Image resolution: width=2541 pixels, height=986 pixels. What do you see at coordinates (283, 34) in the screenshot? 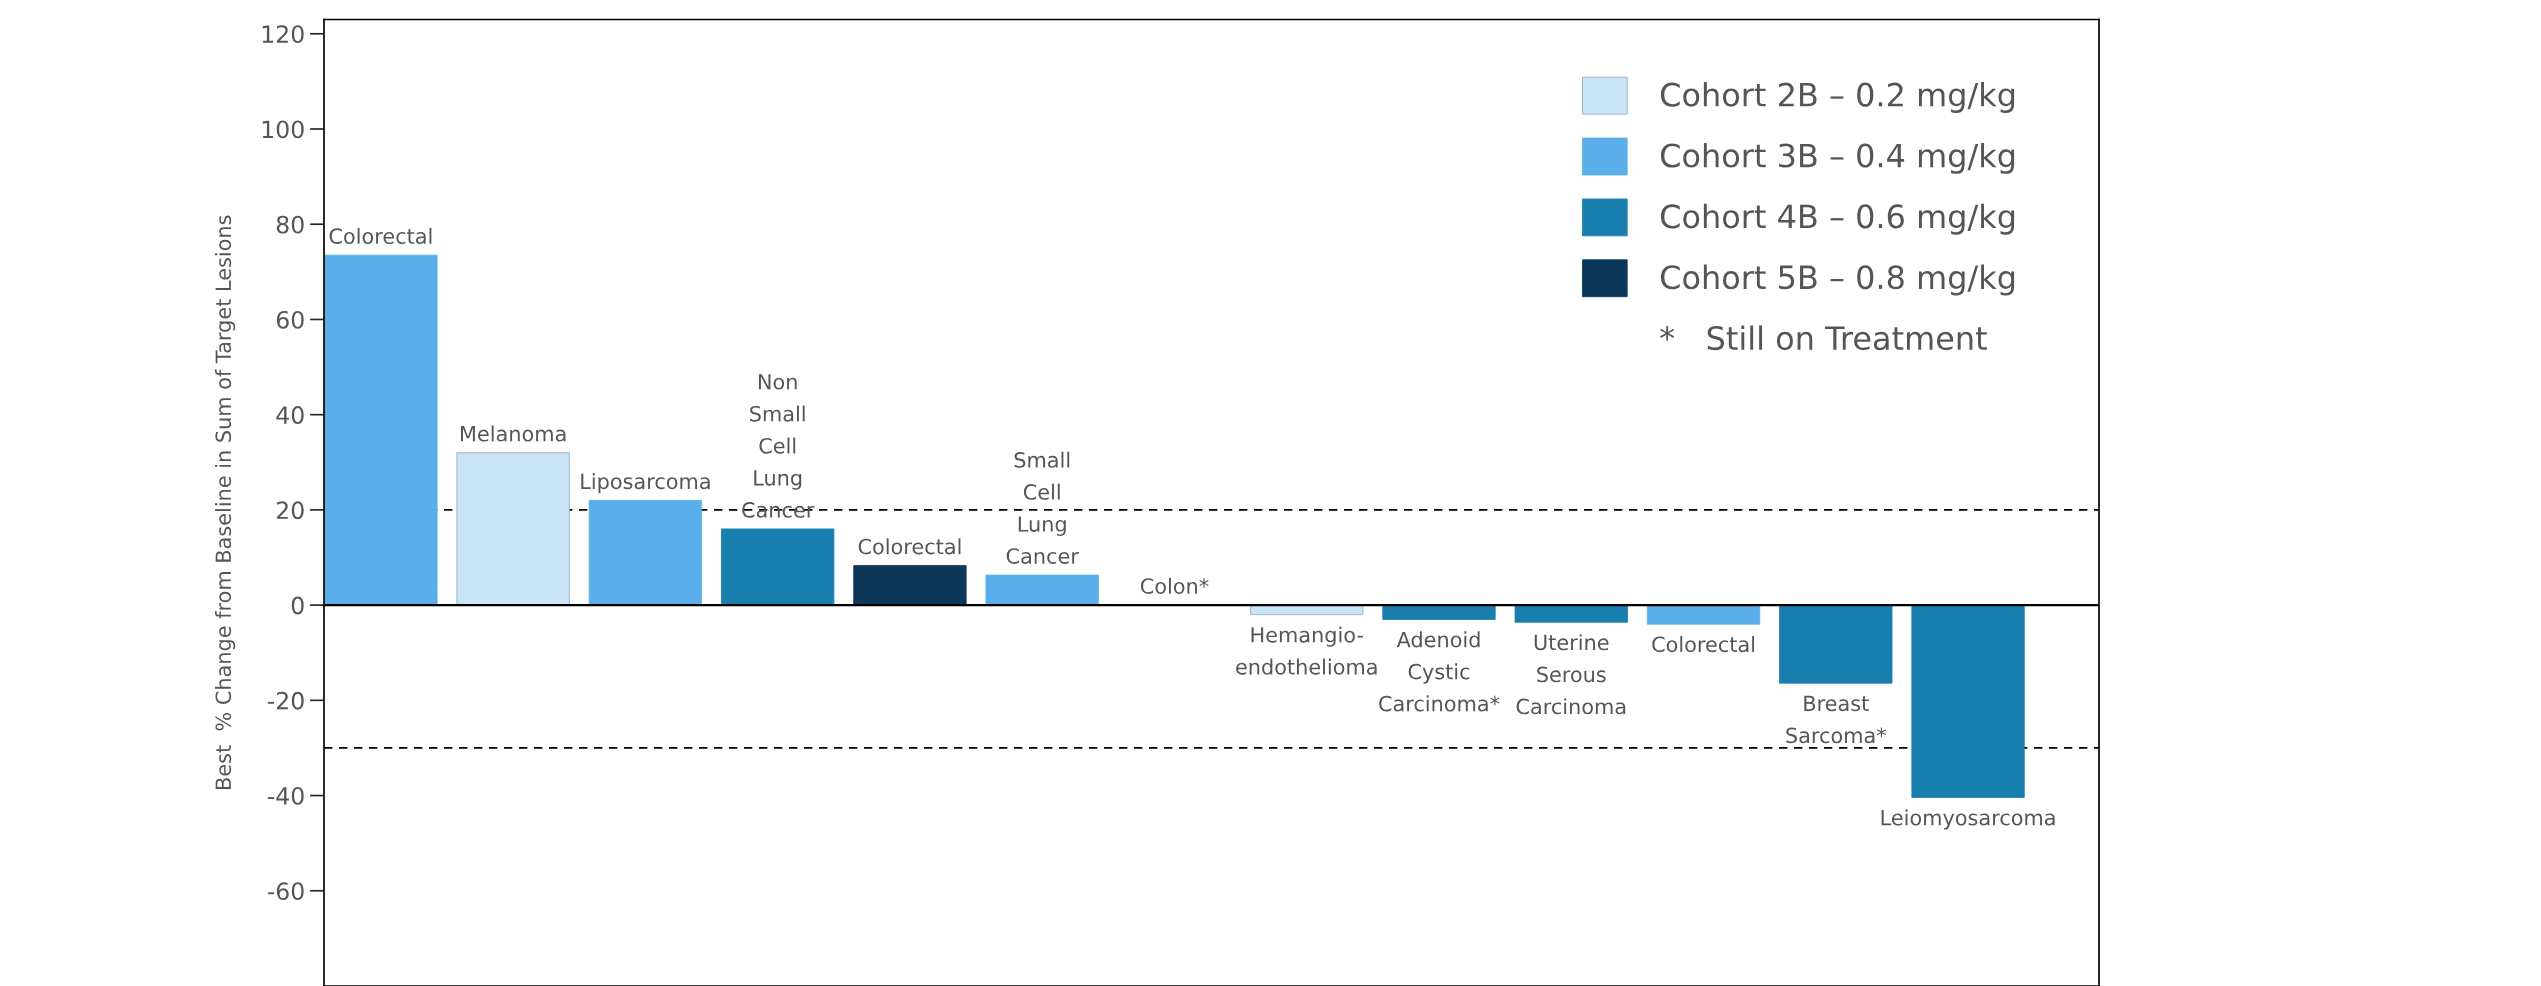
I see `y-tick-label: 120` at bounding box center [283, 34].